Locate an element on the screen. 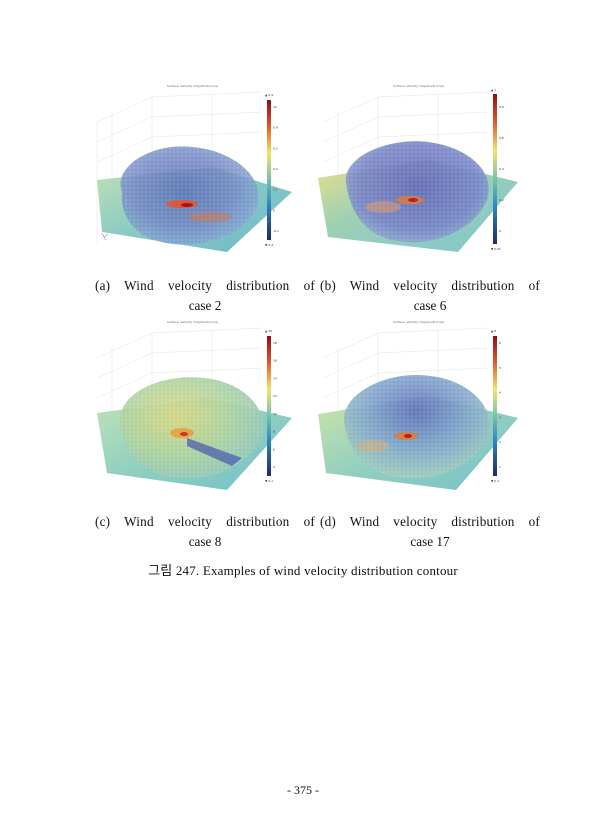  page-number: - 375 - is located at coordinates (303, 790).